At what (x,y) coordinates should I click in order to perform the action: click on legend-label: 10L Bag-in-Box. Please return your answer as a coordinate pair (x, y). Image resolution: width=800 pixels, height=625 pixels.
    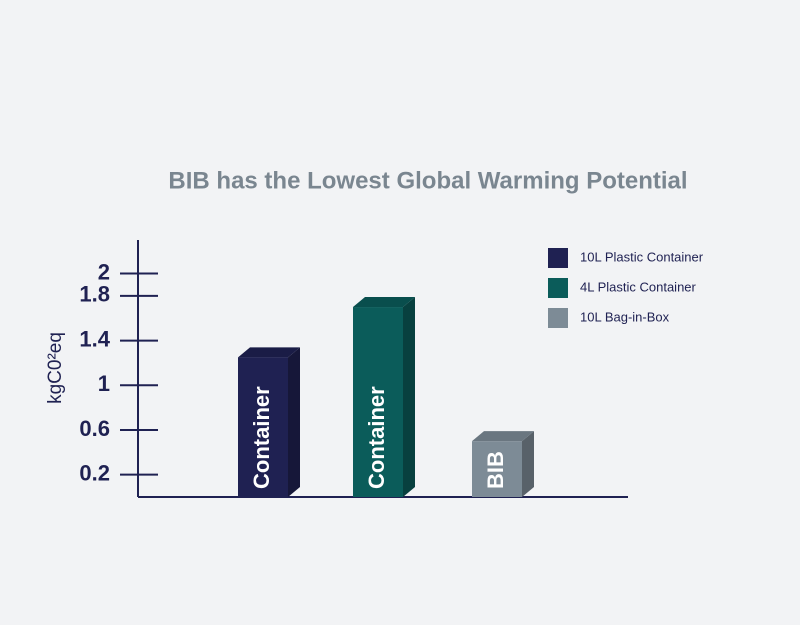
    Looking at the image, I should click on (625, 316).